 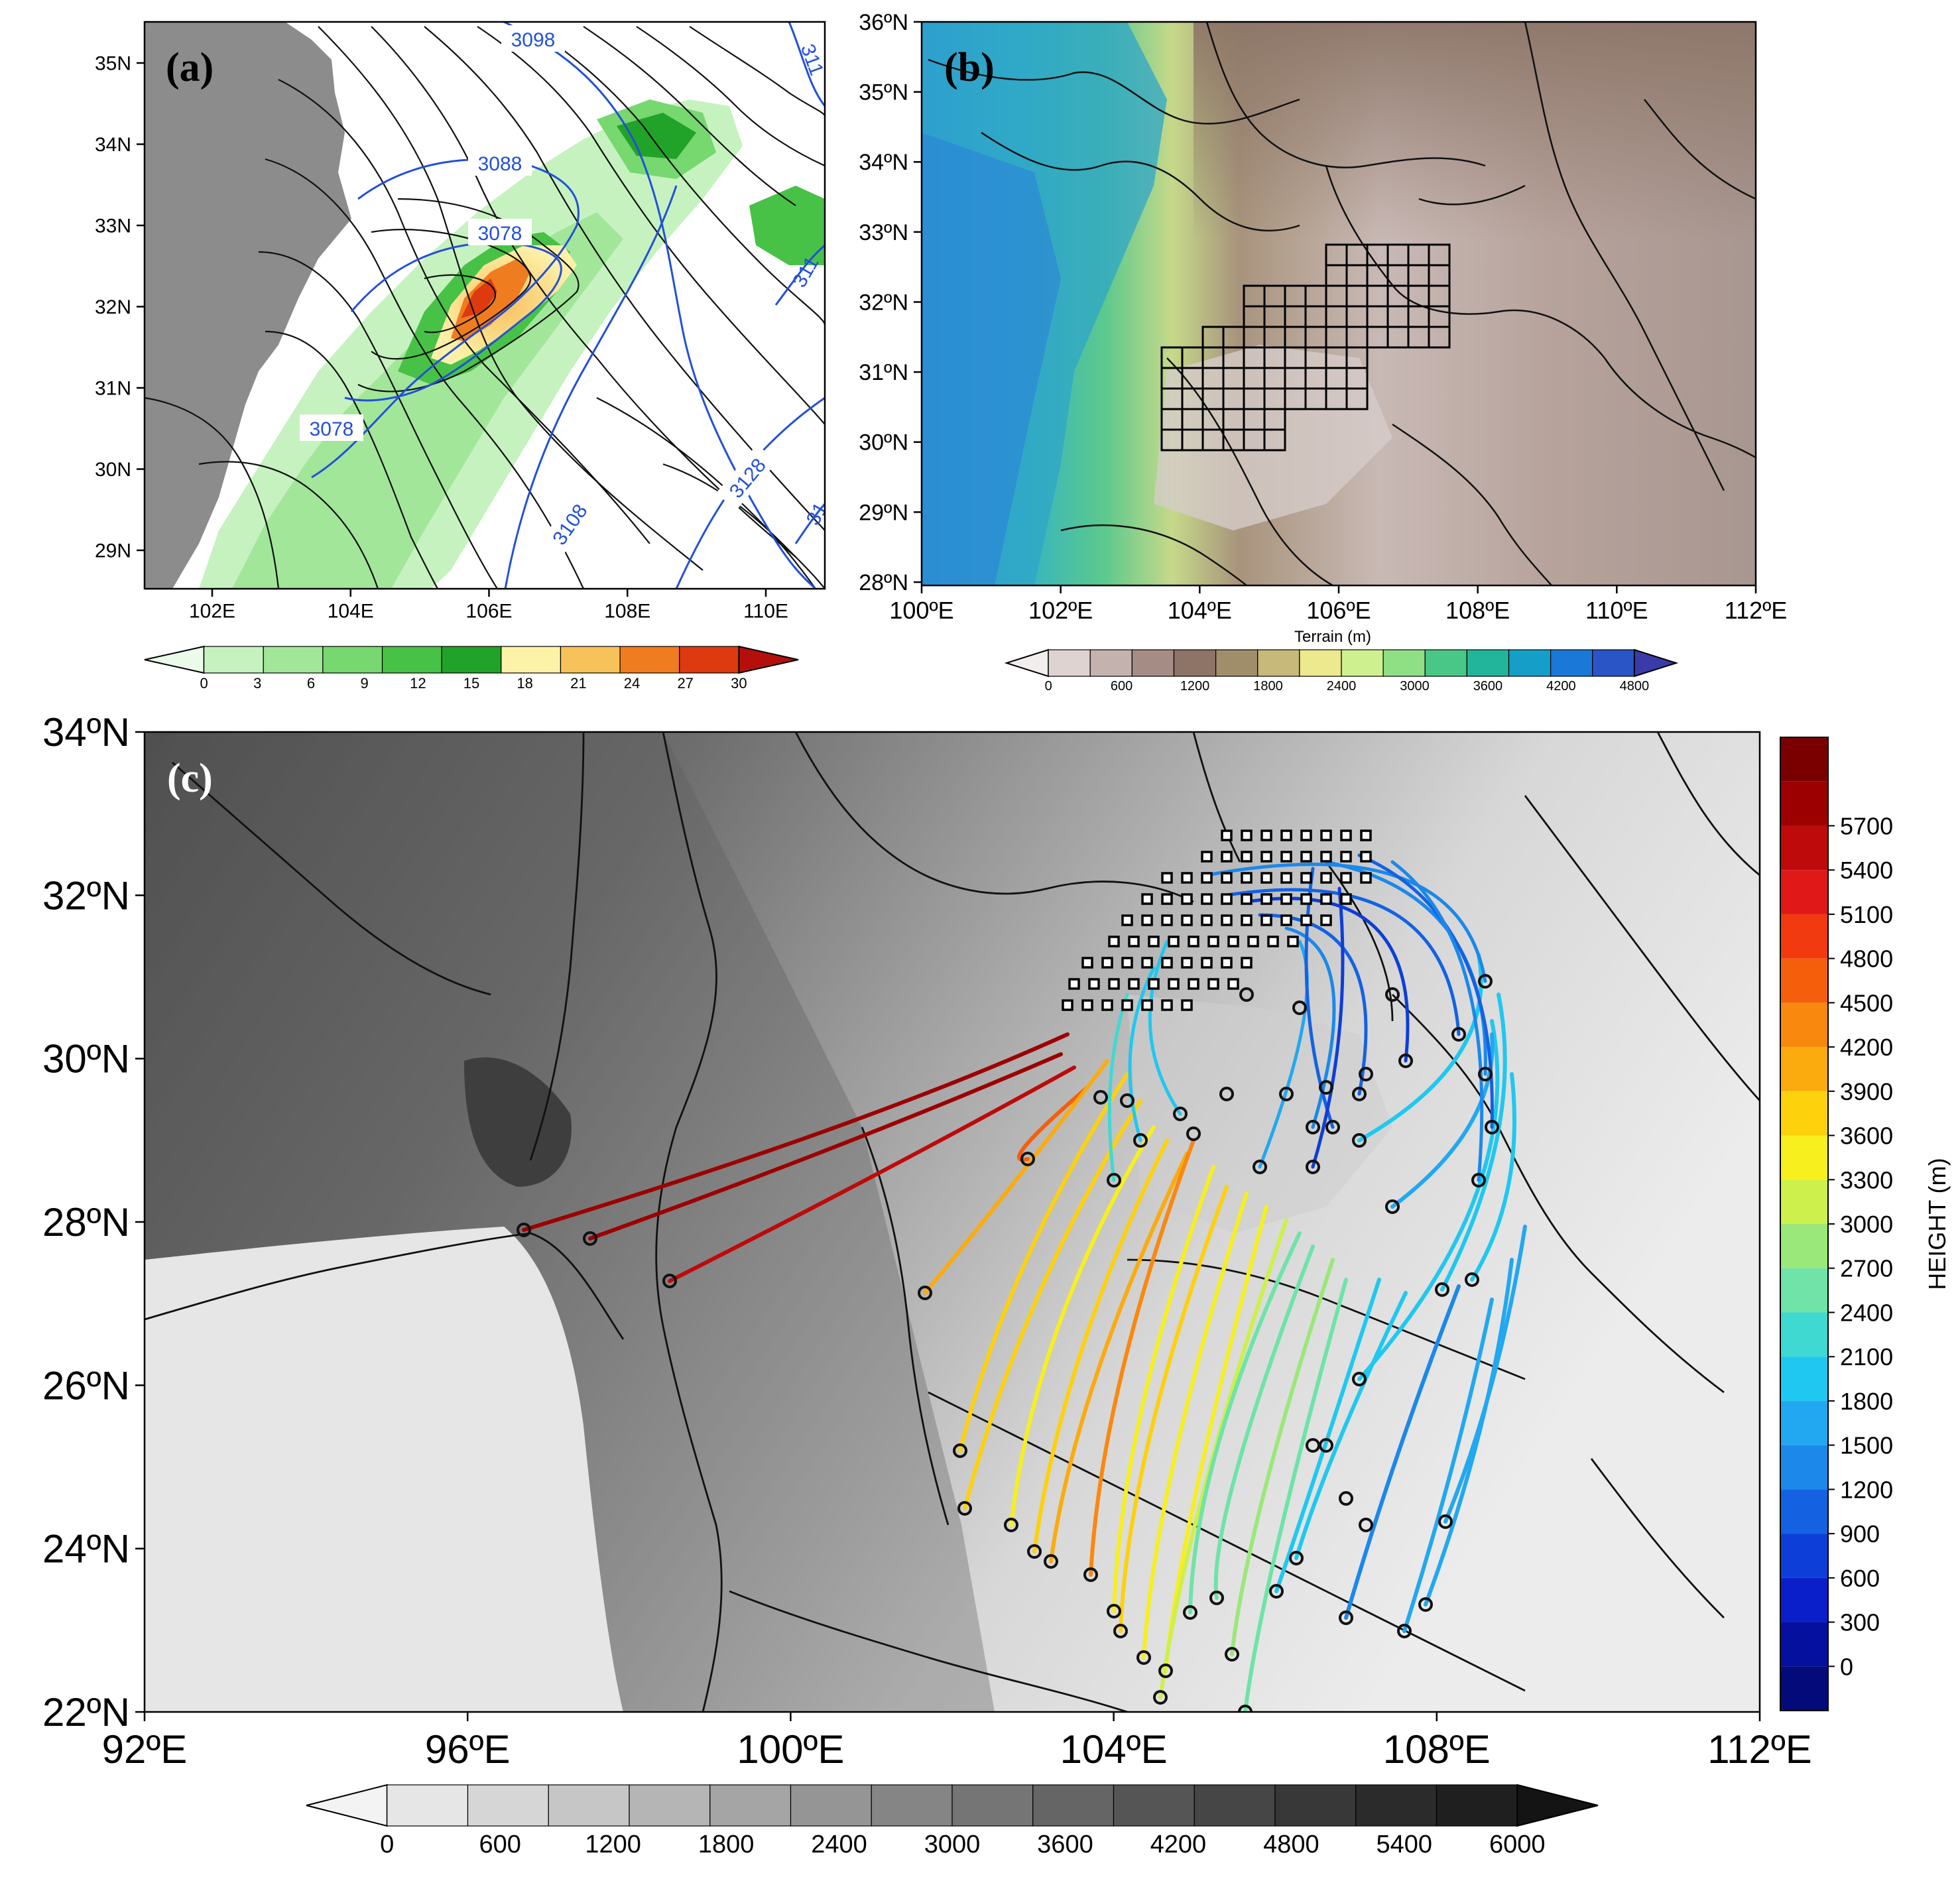 What do you see at coordinates (957, 1742) in the screenshot?
I see `panel-c-lon-axis: 92ºE 96ºE 100ºE 104ºE 108ºE 112ºE` at bounding box center [957, 1742].